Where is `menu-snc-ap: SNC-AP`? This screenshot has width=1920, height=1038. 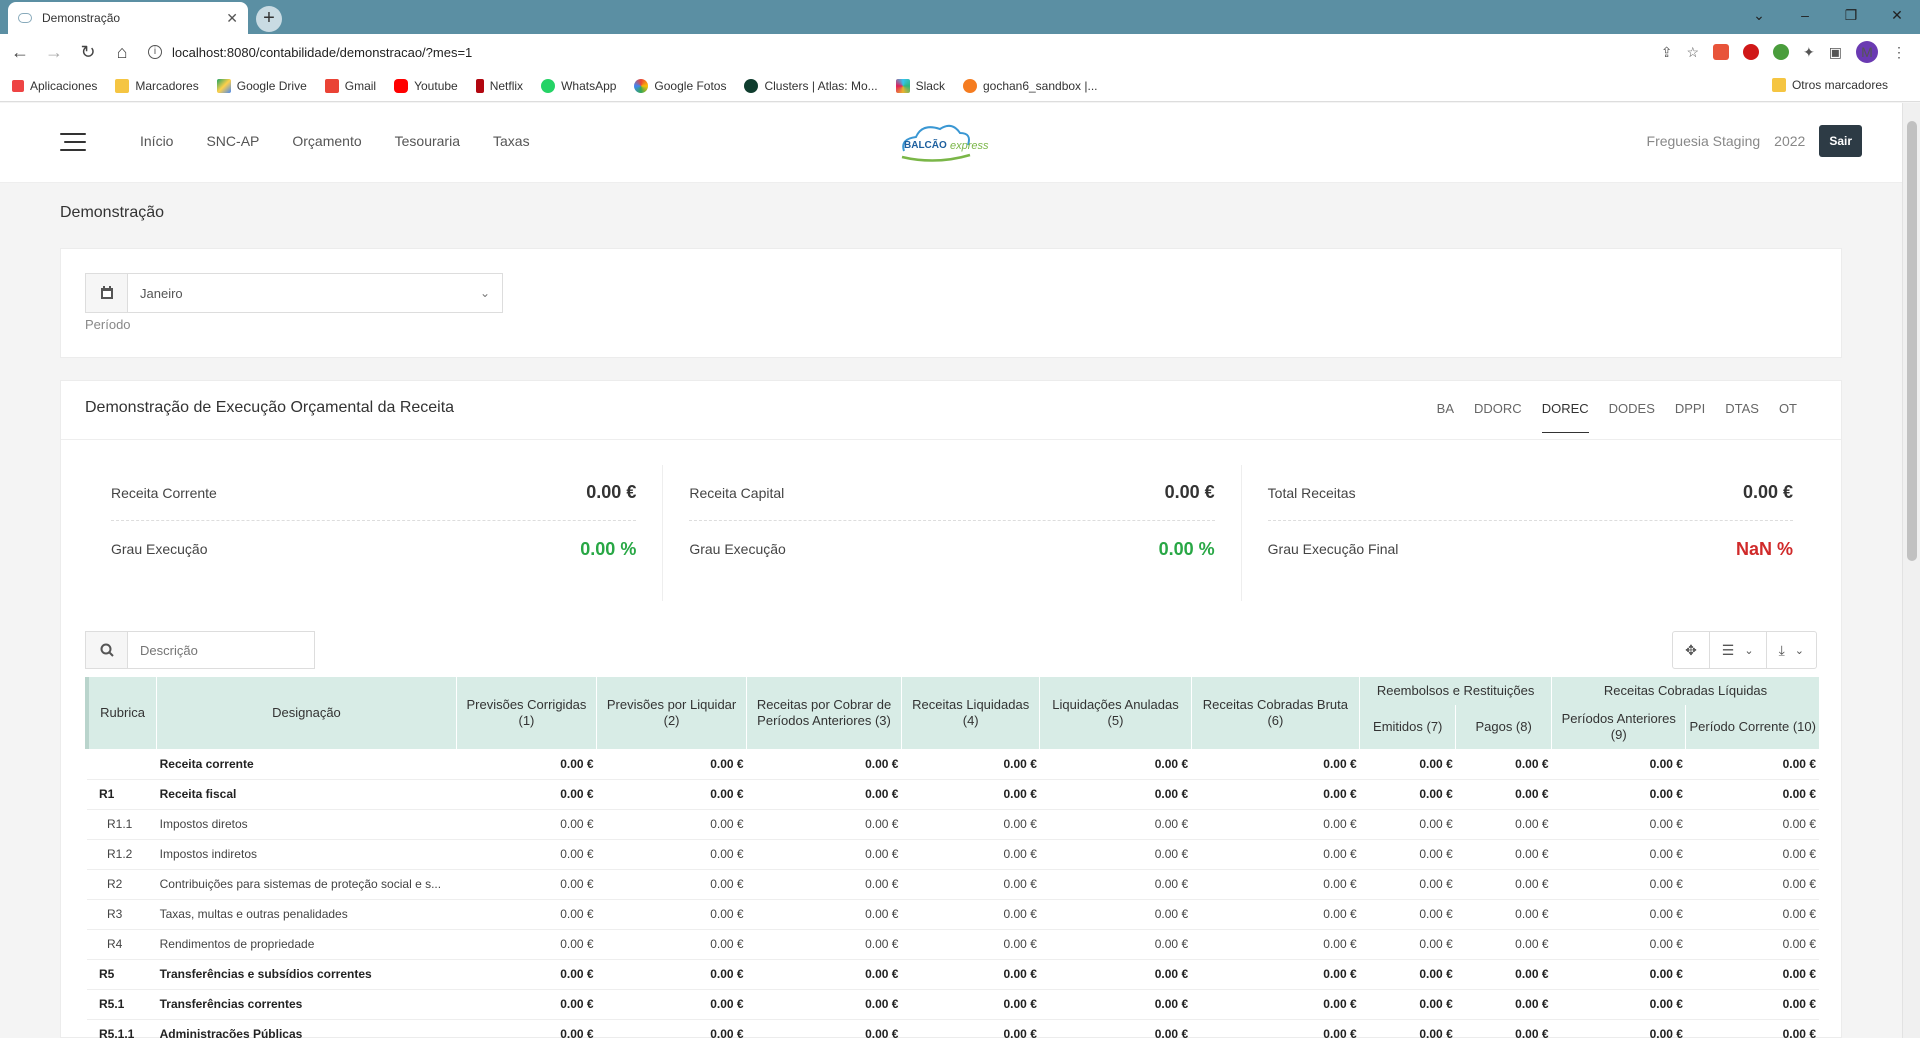
menu-snc-ap: SNC-AP is located at coordinates (233, 141).